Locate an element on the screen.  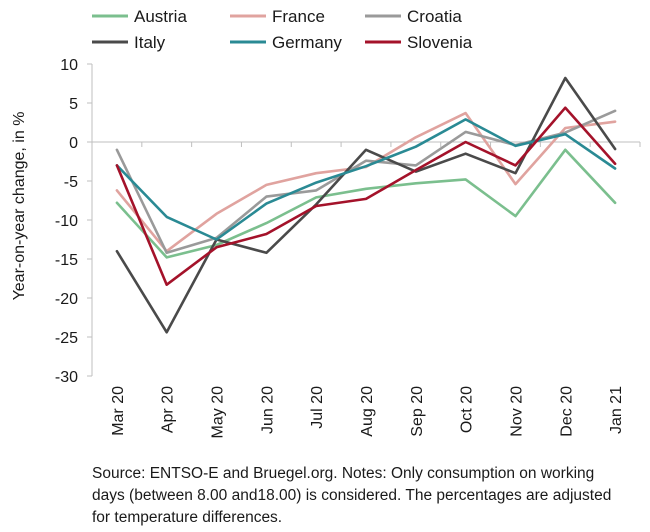
y-axis-label: Year-on-year change, in % is located at coordinates (19, 206).